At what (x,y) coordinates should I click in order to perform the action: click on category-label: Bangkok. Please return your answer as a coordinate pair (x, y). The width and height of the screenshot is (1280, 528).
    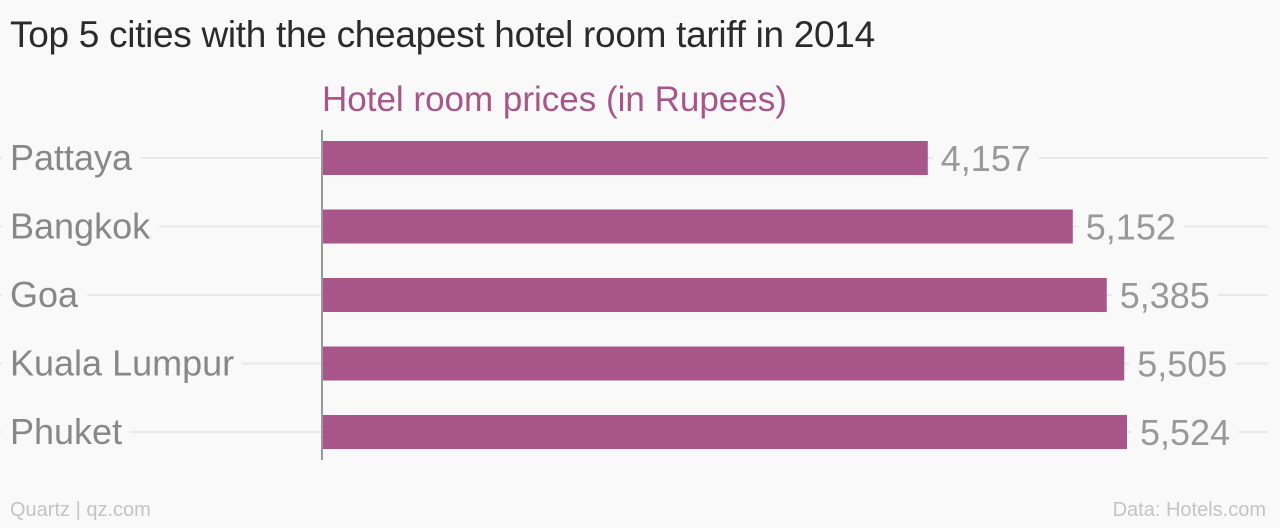
    Looking at the image, I should click on (80, 226).